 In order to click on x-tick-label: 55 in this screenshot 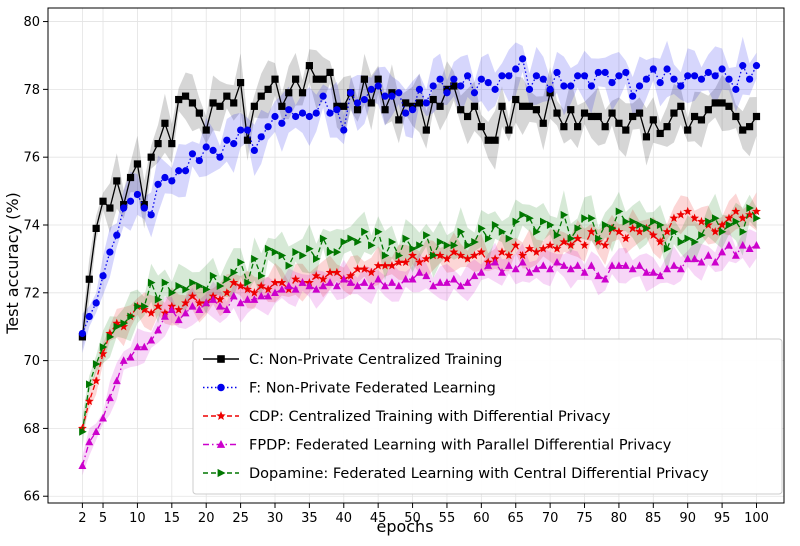, I will do `click(447, 518)`.